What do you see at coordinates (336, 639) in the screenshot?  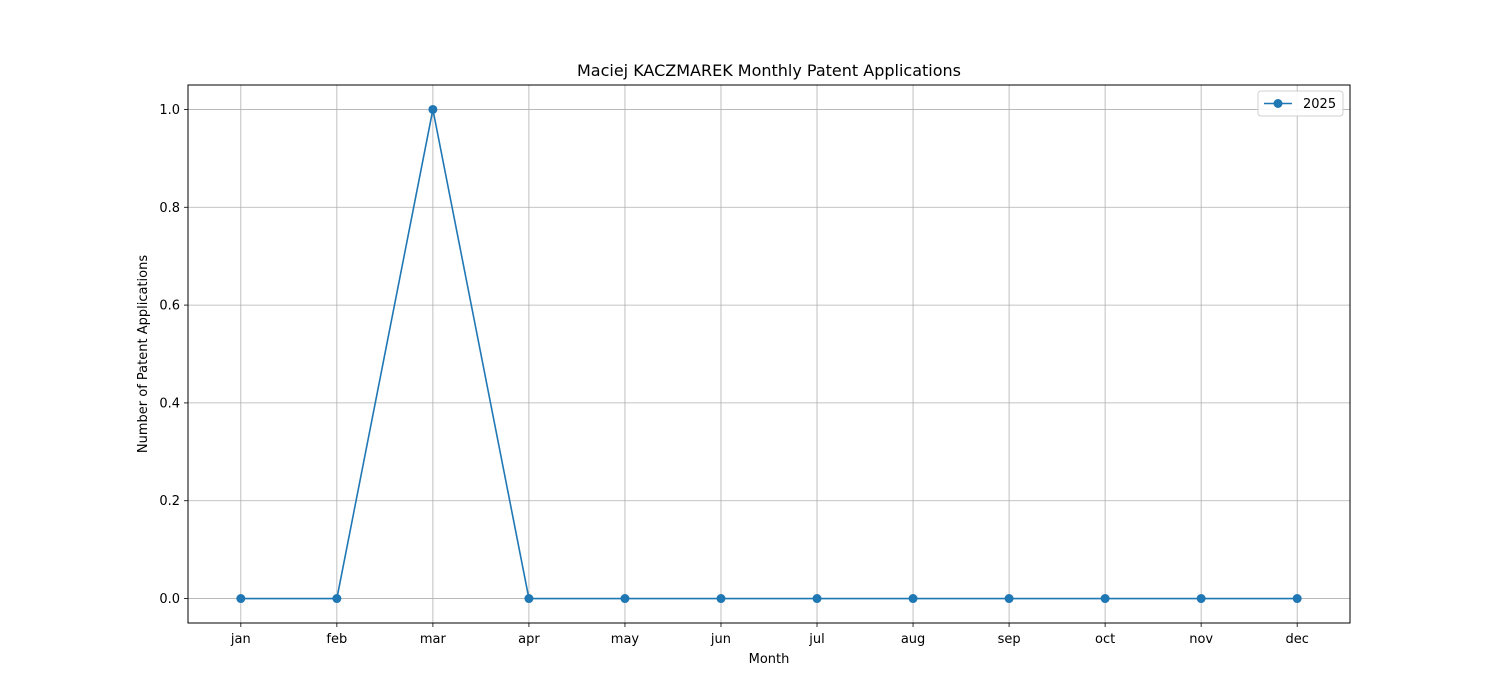 I see `x-tick-label: feb` at bounding box center [336, 639].